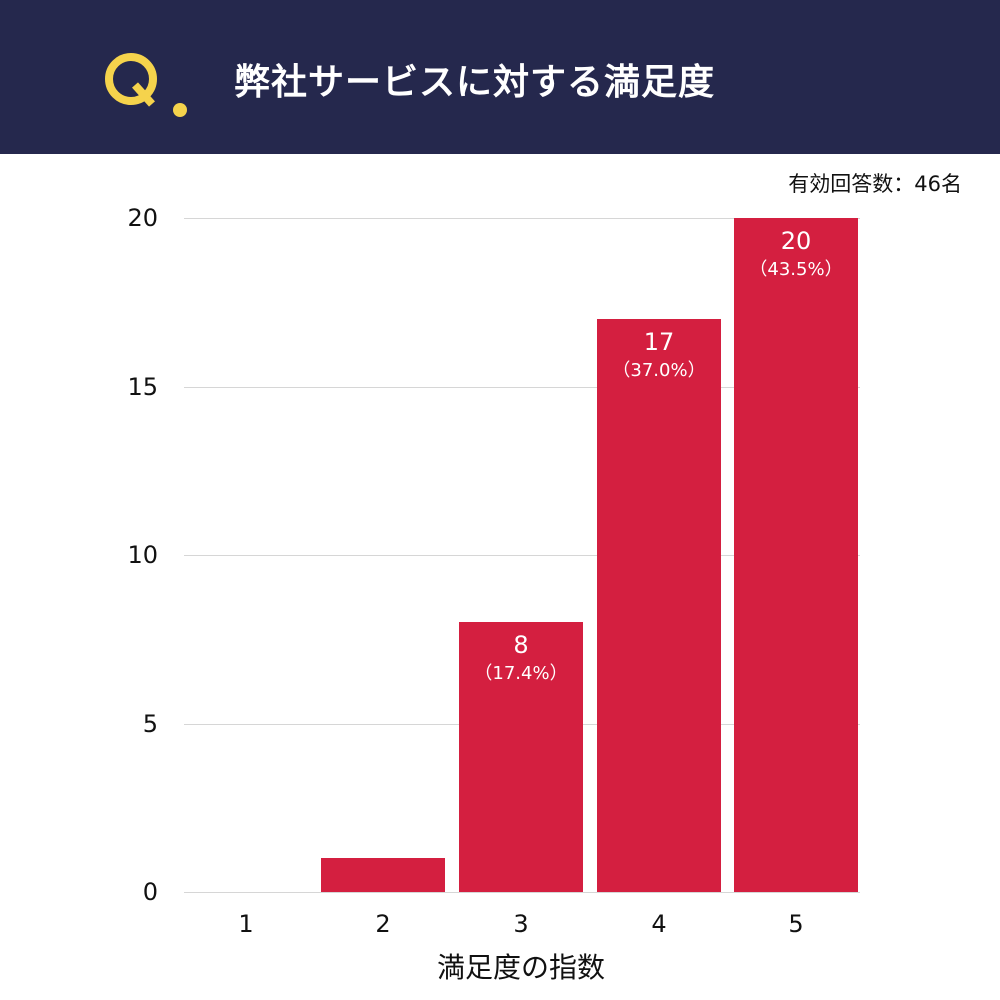  What do you see at coordinates (246, 924) in the screenshot?
I see `x-tick-label: 1` at bounding box center [246, 924].